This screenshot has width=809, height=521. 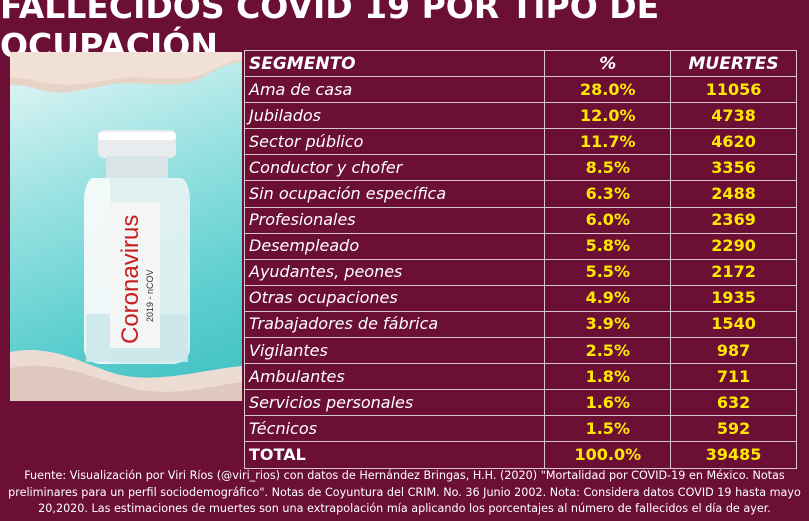 I want to click on percent-cell: 3.9%, so click(x=608, y=324).